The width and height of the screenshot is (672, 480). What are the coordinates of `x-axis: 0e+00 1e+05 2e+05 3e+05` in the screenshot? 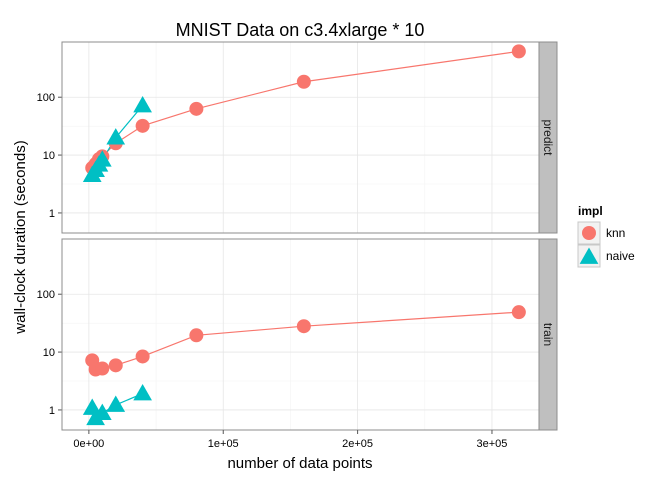 It's located at (290, 440).